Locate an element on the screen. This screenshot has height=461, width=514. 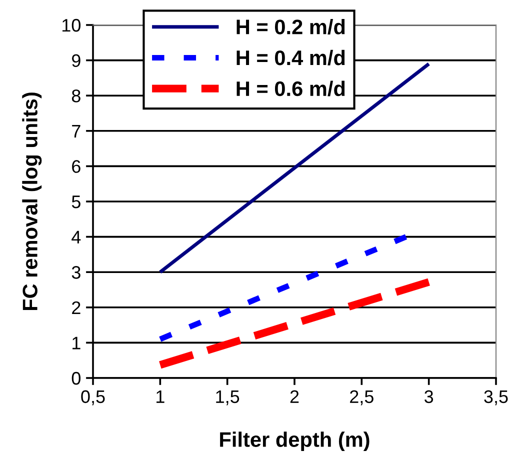
x-tick-label: 2,5 is located at coordinates (362, 398).